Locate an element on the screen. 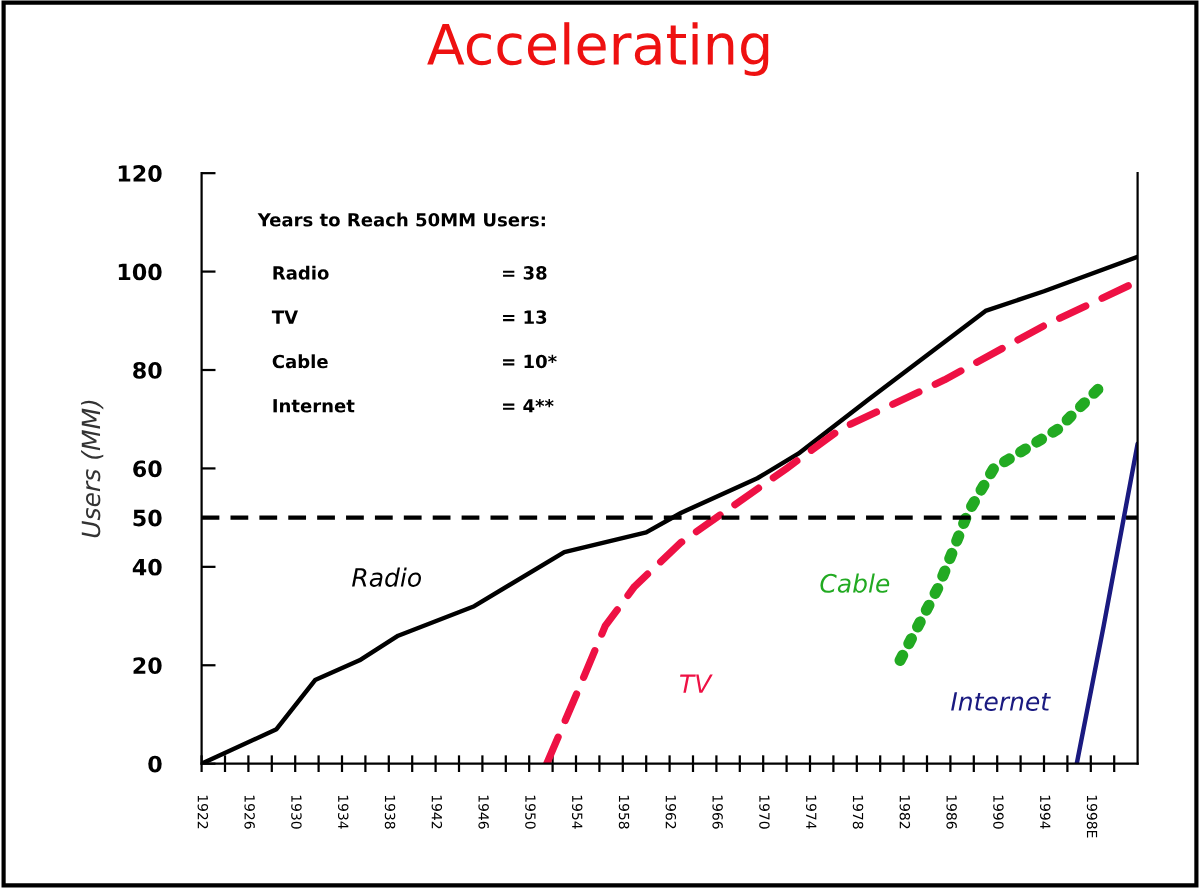 Image resolution: width=1200 pixels, height=888 pixels. y-tick-label: 60 is located at coordinates (147, 469).